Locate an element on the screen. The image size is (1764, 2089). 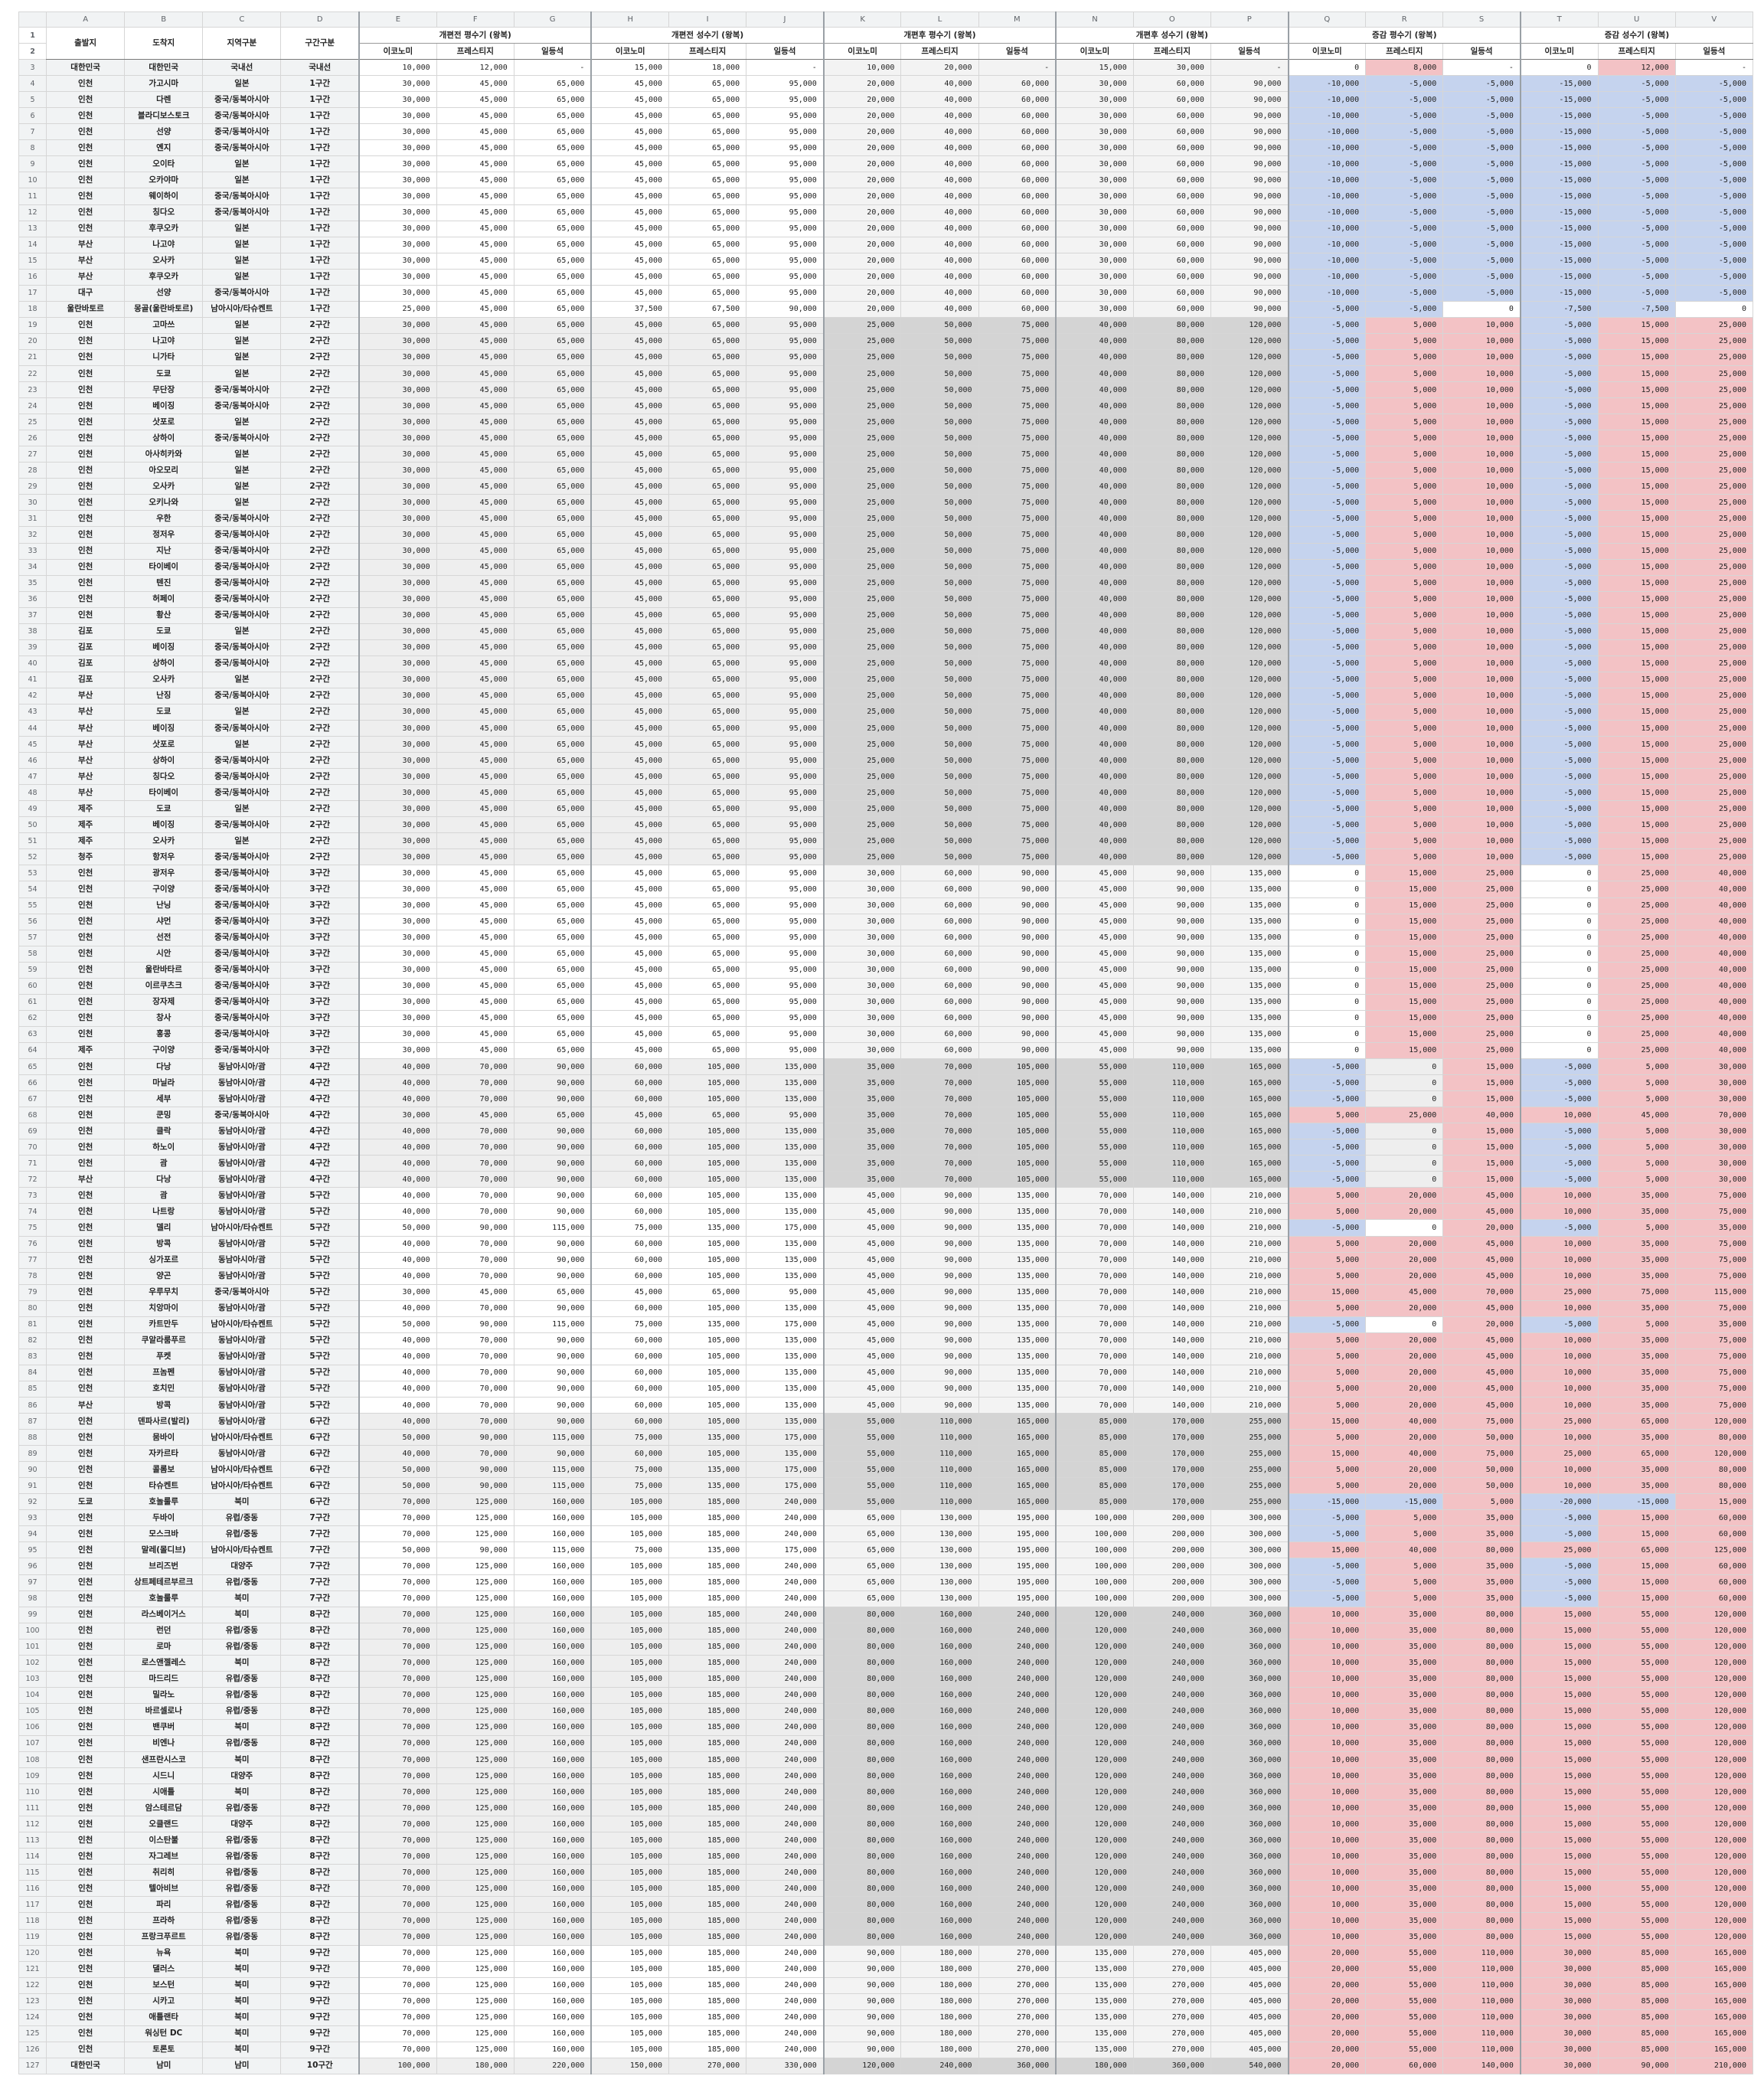
row-number: 49 is located at coordinates (33, 809).